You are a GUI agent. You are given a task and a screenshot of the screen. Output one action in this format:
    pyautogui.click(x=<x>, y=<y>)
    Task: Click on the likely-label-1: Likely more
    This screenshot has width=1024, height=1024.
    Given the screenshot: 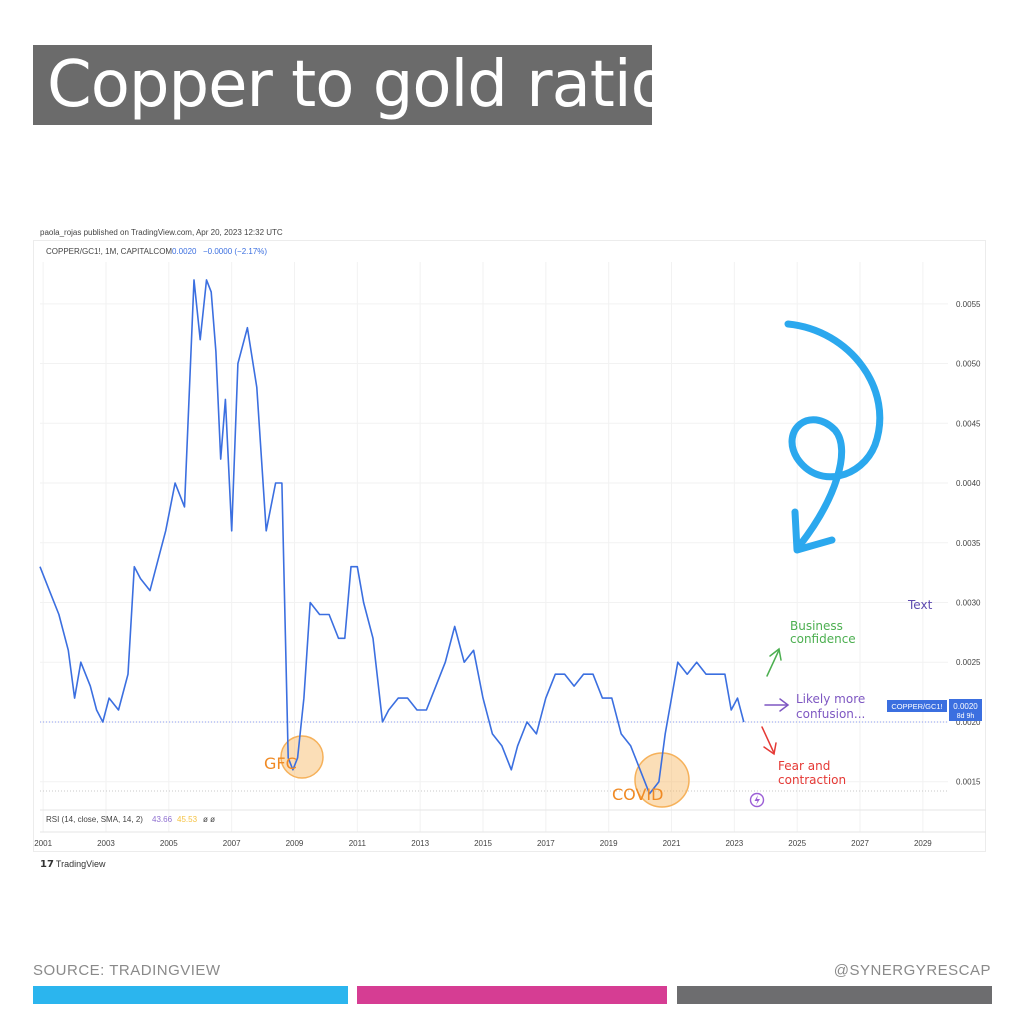 What is the action you would take?
    pyautogui.click(x=830, y=699)
    